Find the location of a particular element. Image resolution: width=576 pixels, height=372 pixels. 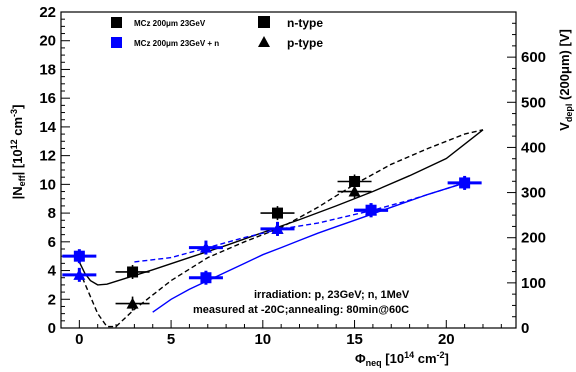

x-tick-label: 5 is located at coordinates (171, 339).